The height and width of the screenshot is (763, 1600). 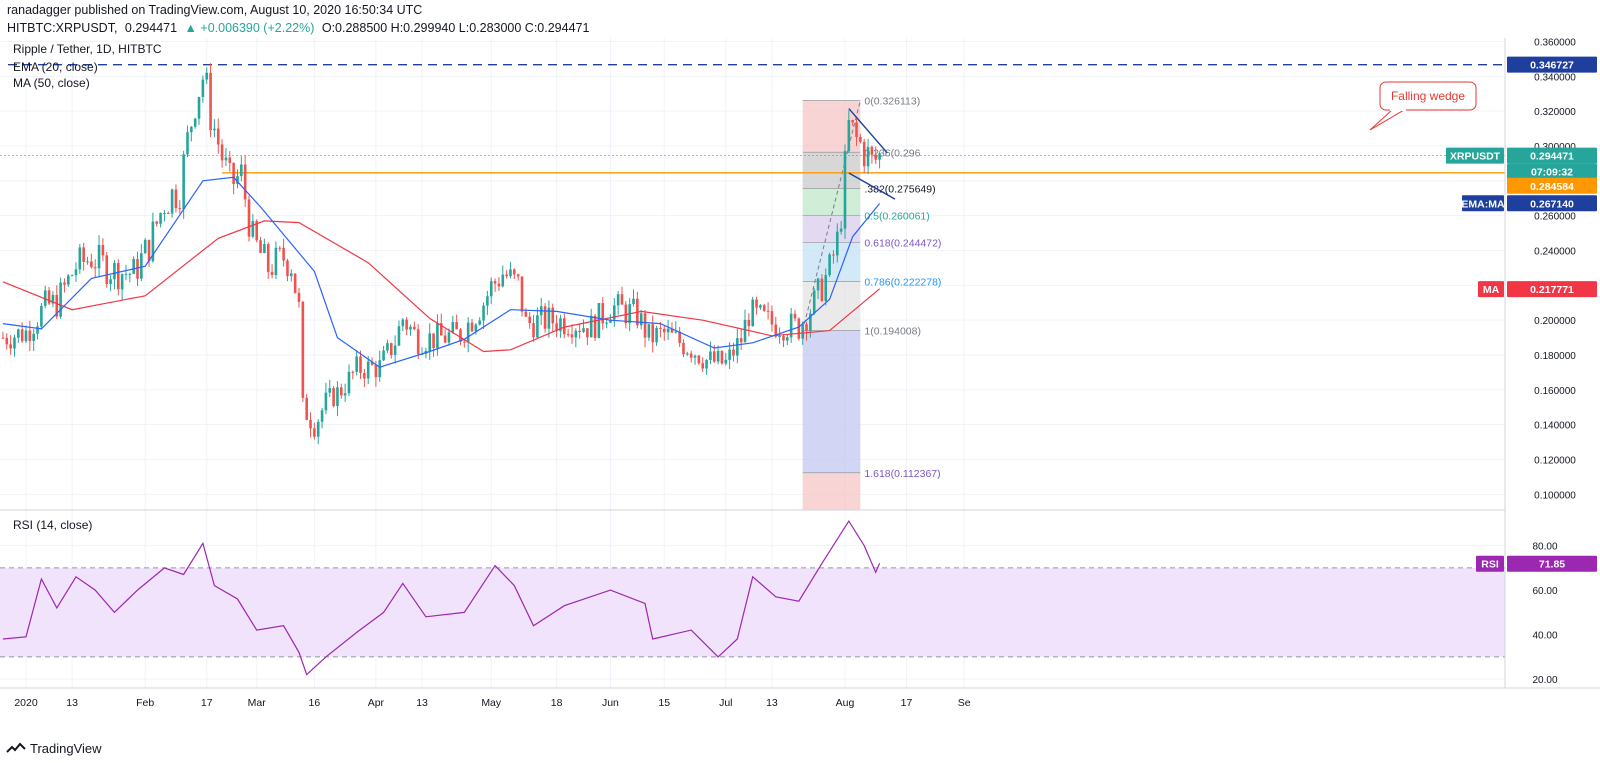 I want to click on price-tick-label: 0.120000, so click(x=1555, y=460).